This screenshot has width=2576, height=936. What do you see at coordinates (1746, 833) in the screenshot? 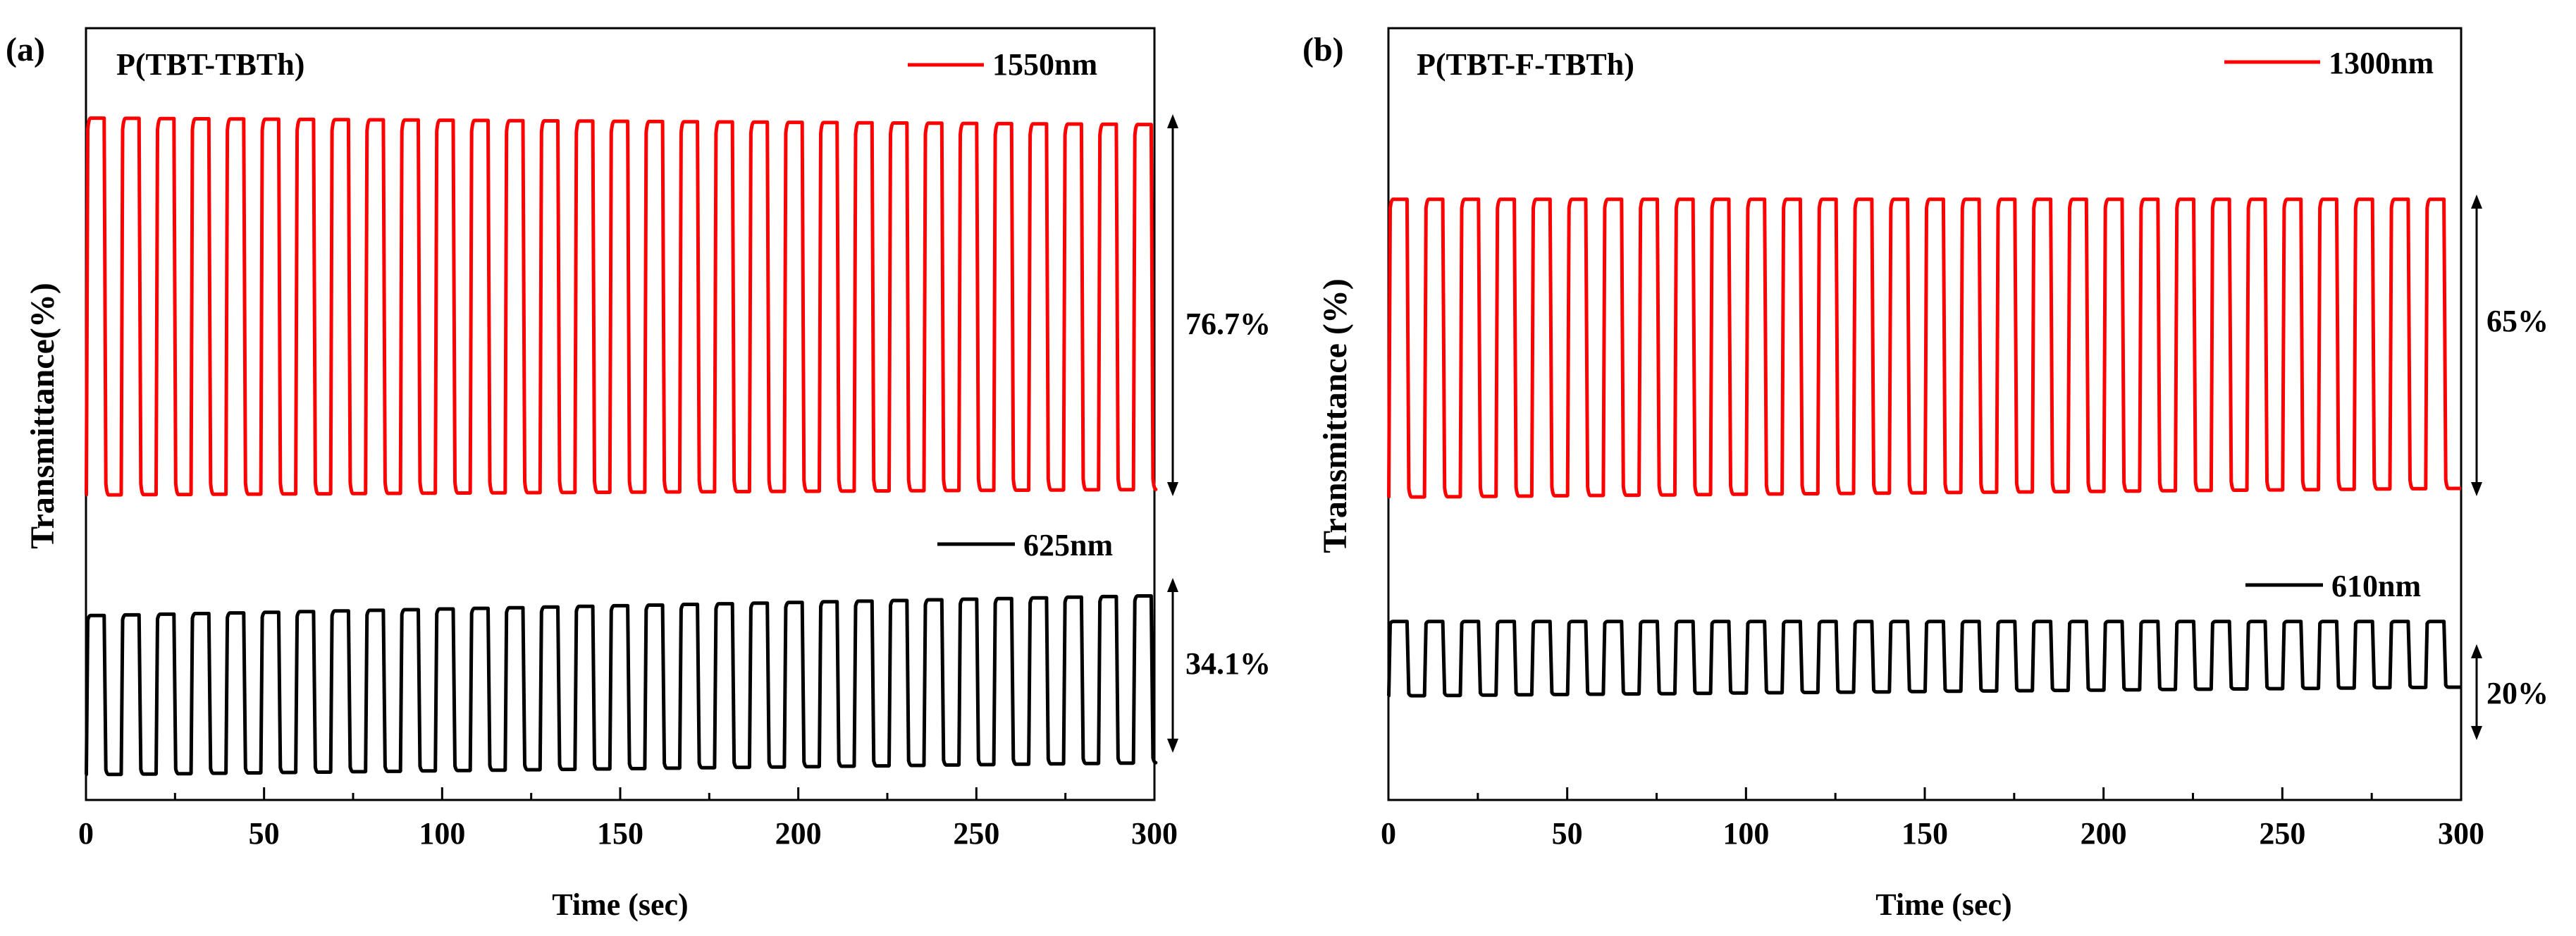
I see `panel-b-x-tick-label: 100` at bounding box center [1746, 833].